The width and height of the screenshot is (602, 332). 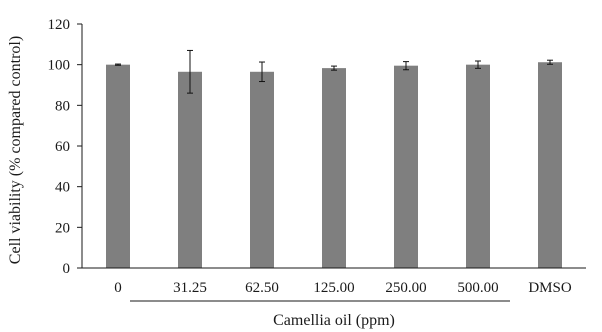 I want to click on bar-250.00, so click(x=406, y=166).